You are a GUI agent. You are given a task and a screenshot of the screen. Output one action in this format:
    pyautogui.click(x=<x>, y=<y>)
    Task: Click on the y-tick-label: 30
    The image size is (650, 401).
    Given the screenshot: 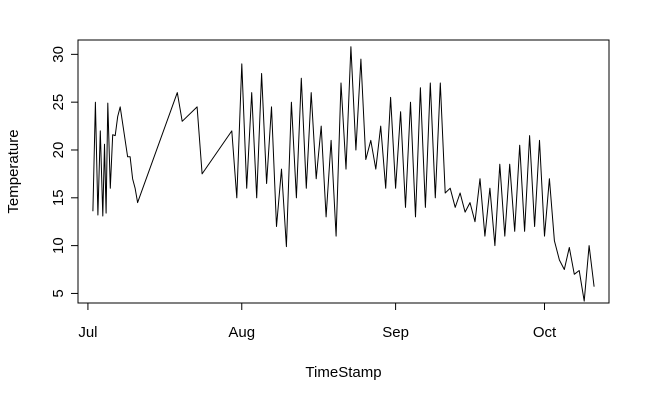 What is the action you would take?
    pyautogui.click(x=58, y=54)
    